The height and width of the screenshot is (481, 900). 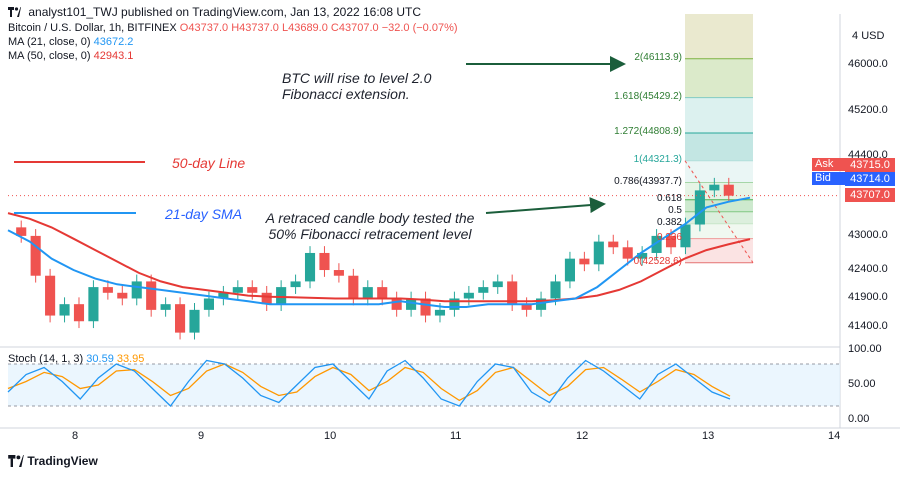 I want to click on tradingview-footer-logo-icon, so click(x=16, y=461).